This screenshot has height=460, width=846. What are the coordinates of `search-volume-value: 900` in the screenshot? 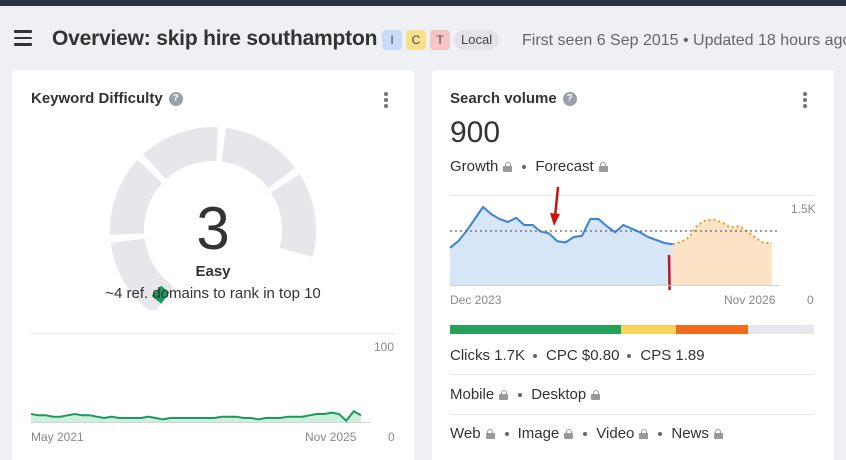 It's located at (475, 132).